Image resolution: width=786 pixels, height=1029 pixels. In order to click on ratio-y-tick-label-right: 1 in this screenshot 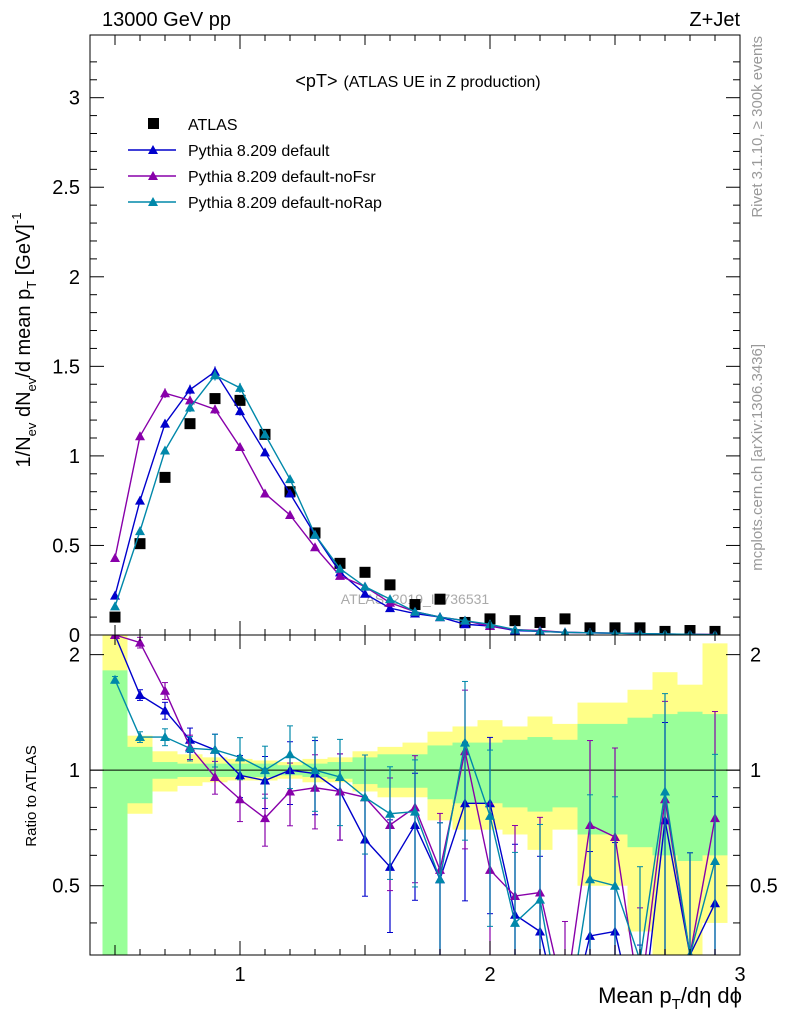, I will do `click(755, 771)`.